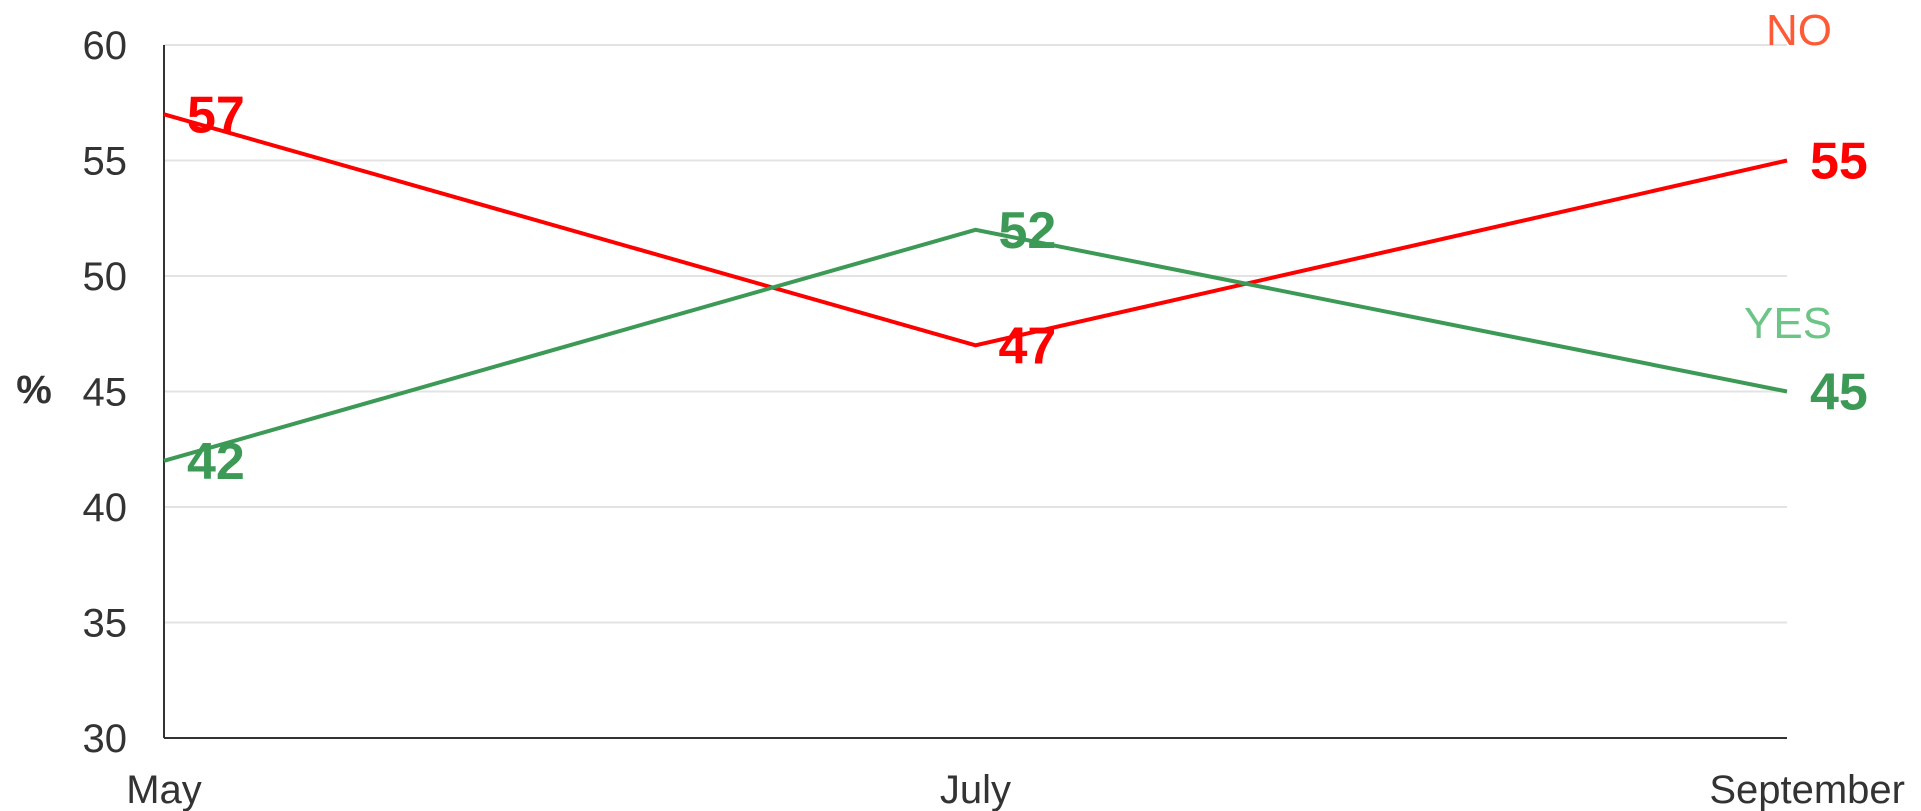 The image size is (1921, 811). What do you see at coordinates (105, 739) in the screenshot?
I see `y-tick-label: 30` at bounding box center [105, 739].